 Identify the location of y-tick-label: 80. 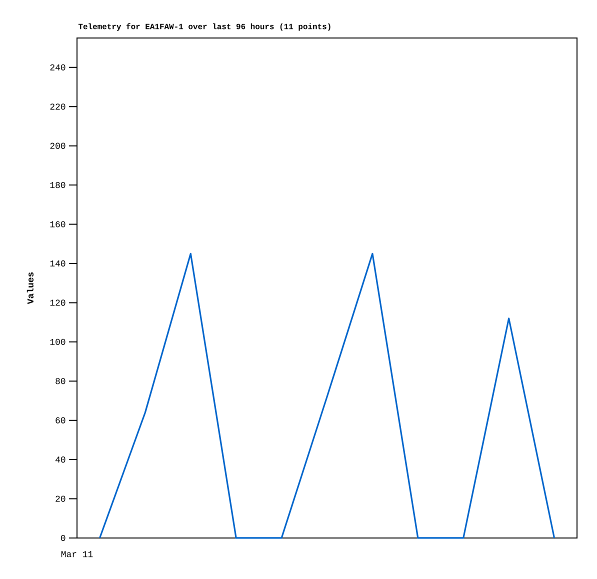
(61, 381).